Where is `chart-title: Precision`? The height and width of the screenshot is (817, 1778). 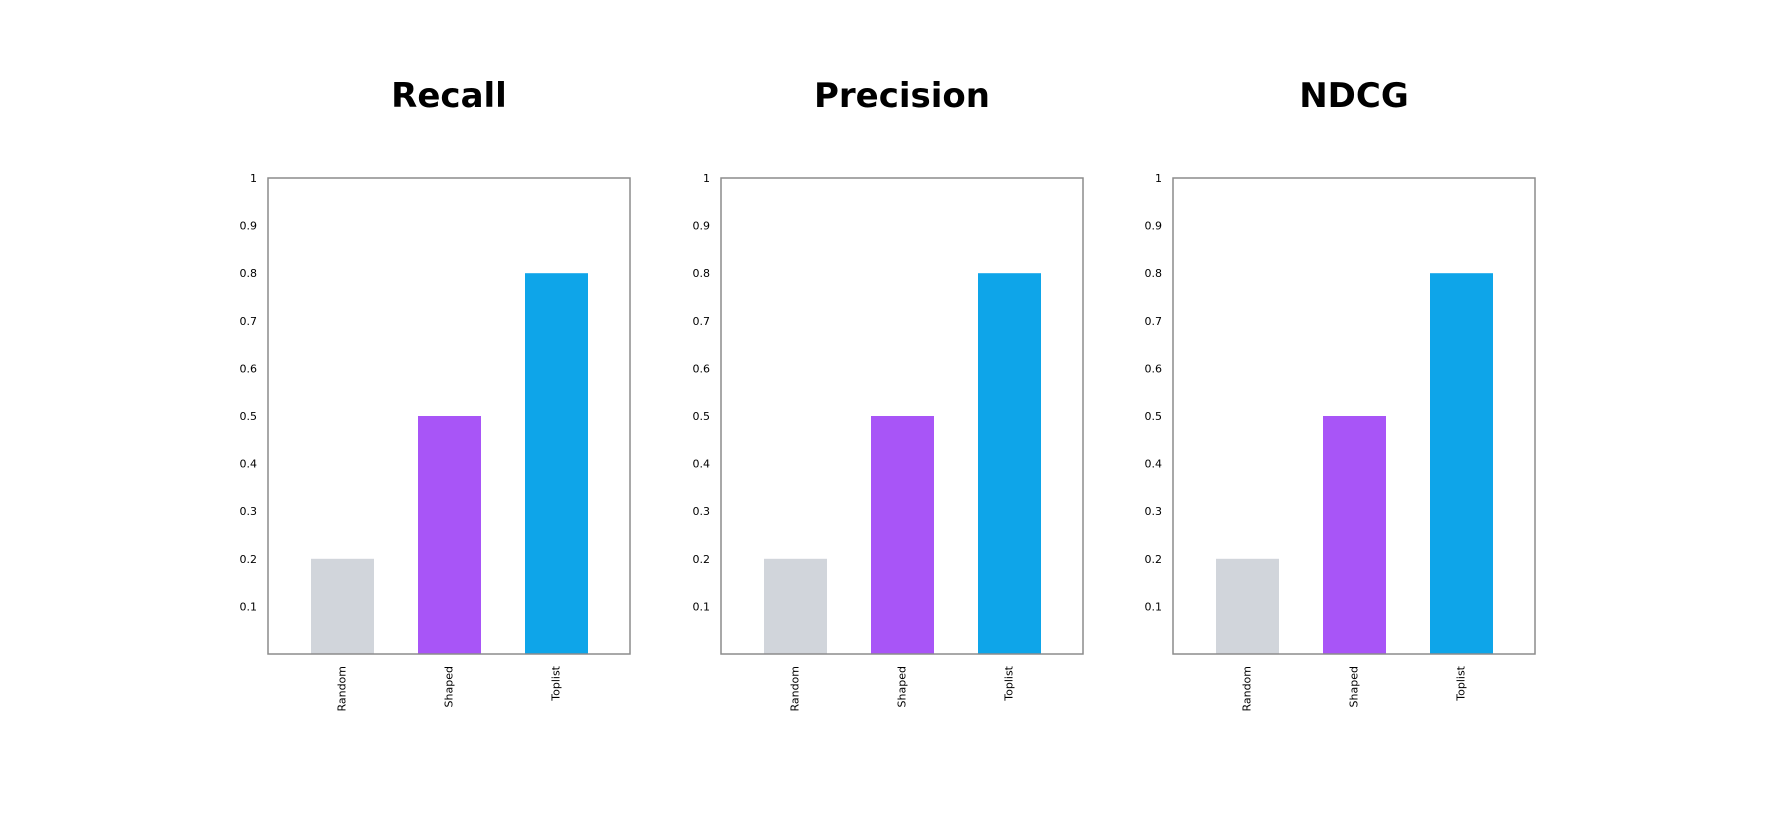
chart-title: Precision is located at coordinates (902, 96).